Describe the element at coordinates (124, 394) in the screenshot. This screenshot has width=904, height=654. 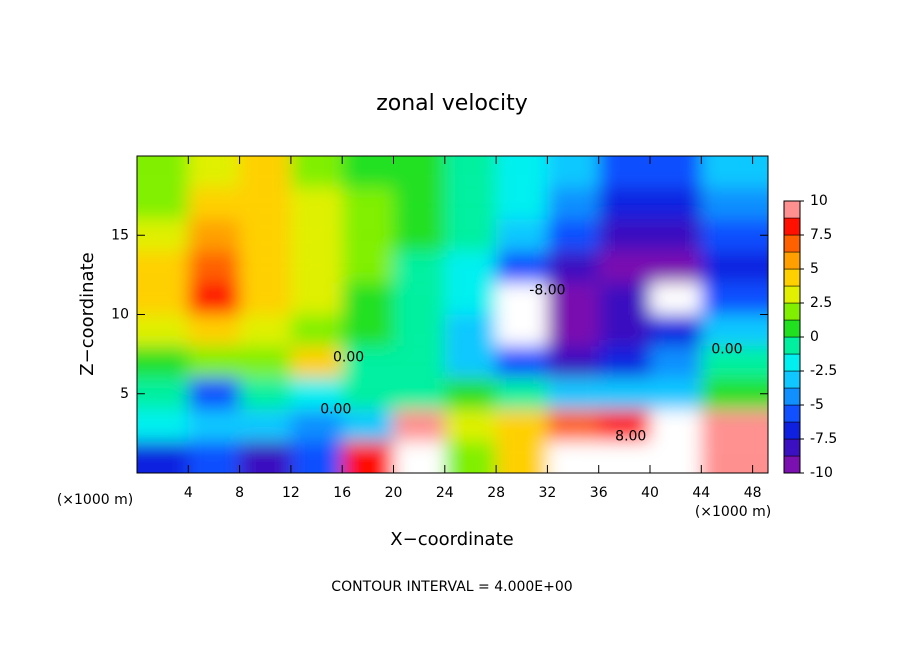
I see `y-tick-label: 5` at that location.